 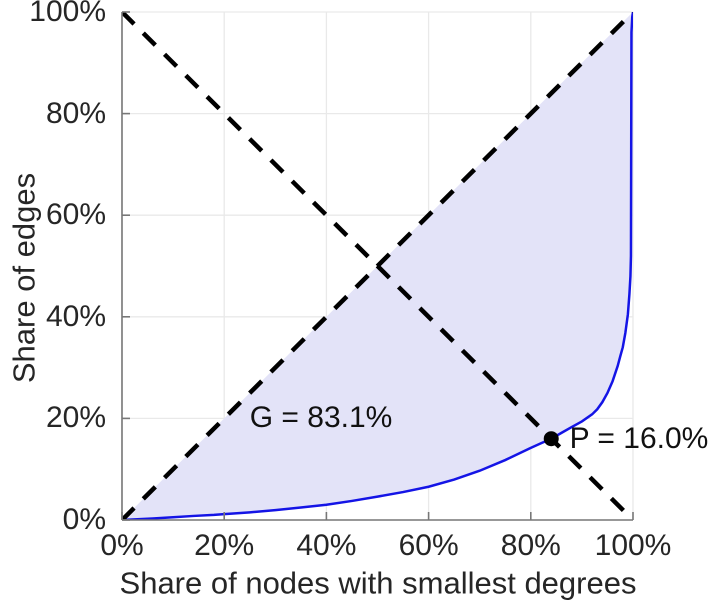 What do you see at coordinates (378, 582) in the screenshot?
I see `x-axis-title: Share of nodes with smallest degrees` at bounding box center [378, 582].